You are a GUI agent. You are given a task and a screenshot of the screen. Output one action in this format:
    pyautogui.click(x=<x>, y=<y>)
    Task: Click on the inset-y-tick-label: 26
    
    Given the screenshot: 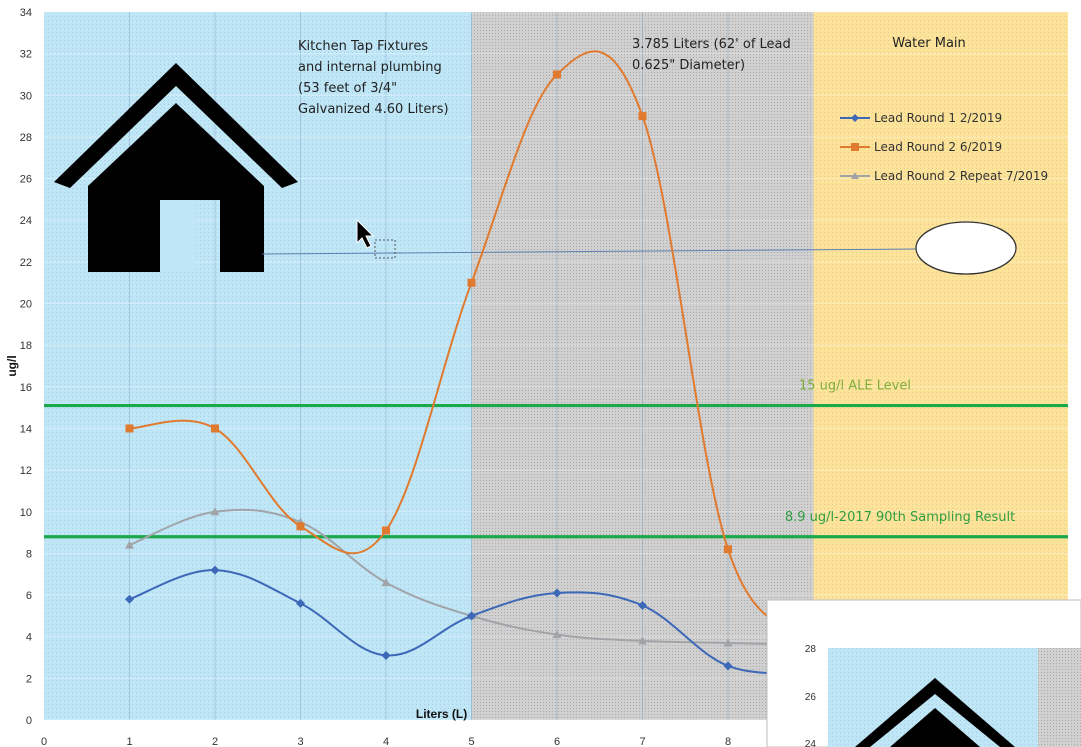 What is the action you would take?
    pyautogui.click(x=811, y=697)
    